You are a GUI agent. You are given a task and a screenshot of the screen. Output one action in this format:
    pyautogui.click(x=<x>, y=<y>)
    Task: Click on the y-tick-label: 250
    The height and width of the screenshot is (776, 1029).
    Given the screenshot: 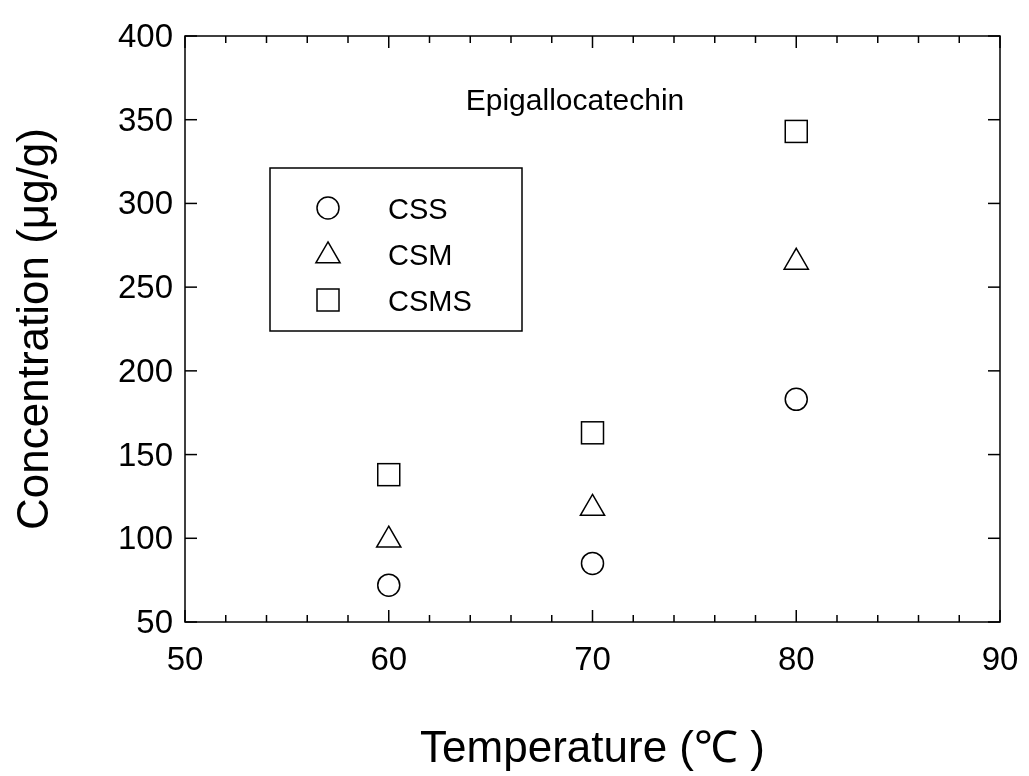 What is the action you would take?
    pyautogui.click(x=145, y=287)
    